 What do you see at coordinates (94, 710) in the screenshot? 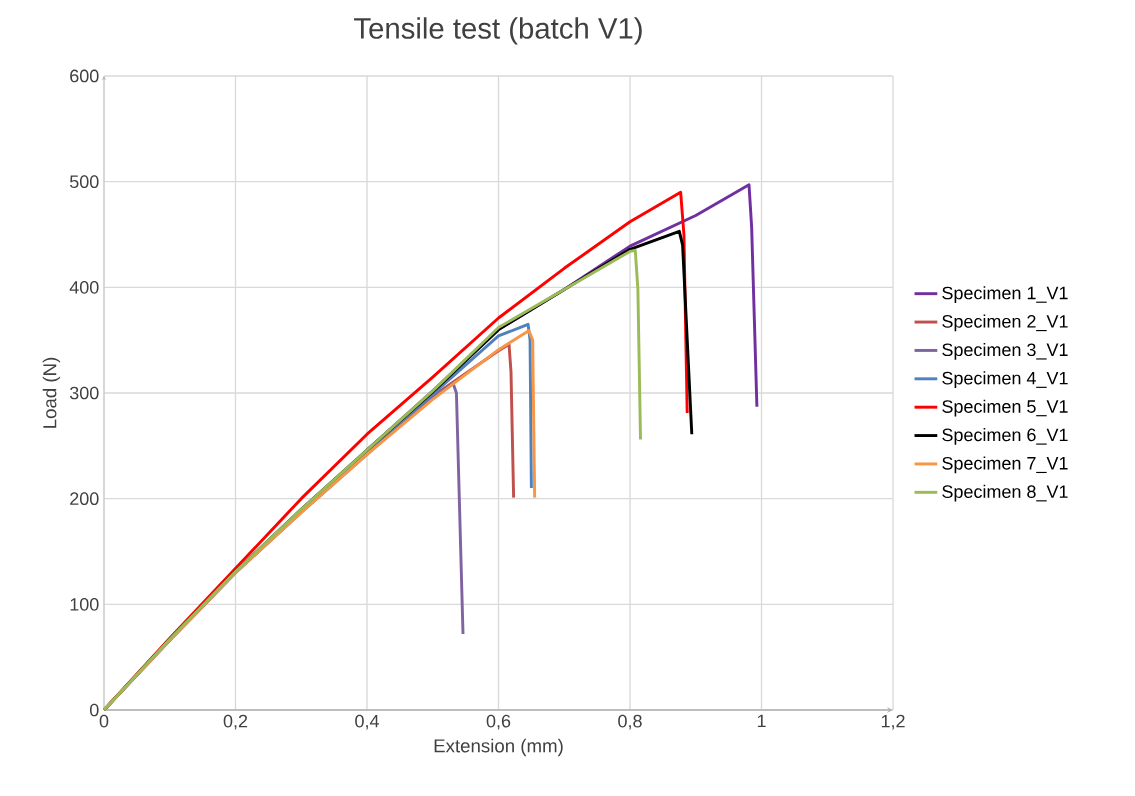
I see `y-tick-label: 0` at bounding box center [94, 710].